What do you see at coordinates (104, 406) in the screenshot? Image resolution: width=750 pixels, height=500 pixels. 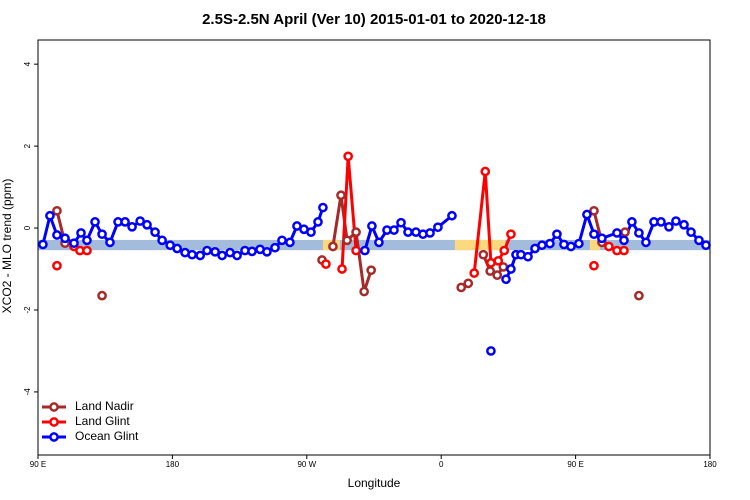 I see `legend-label: Land Nadir` at bounding box center [104, 406].